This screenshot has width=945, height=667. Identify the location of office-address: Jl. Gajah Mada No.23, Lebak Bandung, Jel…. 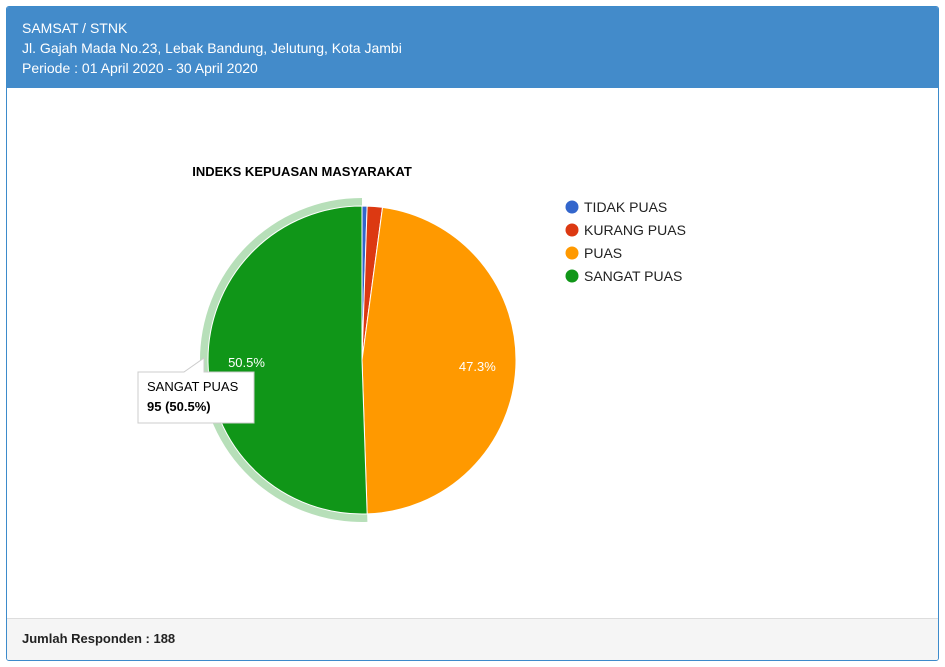
(212, 48).